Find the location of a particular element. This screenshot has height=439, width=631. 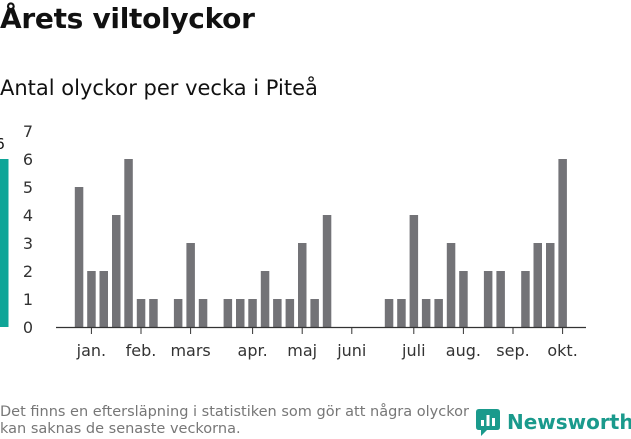

y-tick-label: 6 is located at coordinates (28, 159).